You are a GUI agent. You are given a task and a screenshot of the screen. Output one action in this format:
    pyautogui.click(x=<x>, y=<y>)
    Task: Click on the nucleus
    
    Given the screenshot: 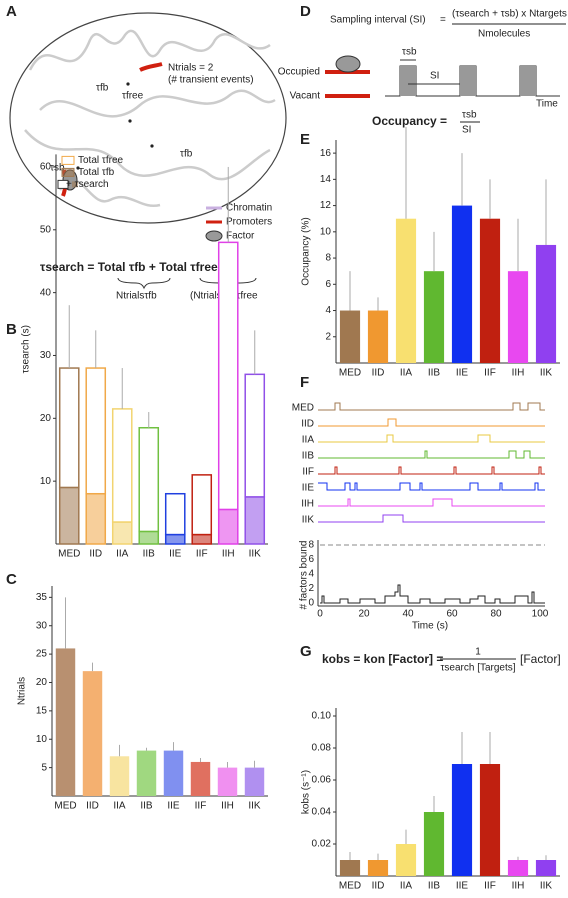 What is the action you would take?
    pyautogui.click(x=148, y=118)
    